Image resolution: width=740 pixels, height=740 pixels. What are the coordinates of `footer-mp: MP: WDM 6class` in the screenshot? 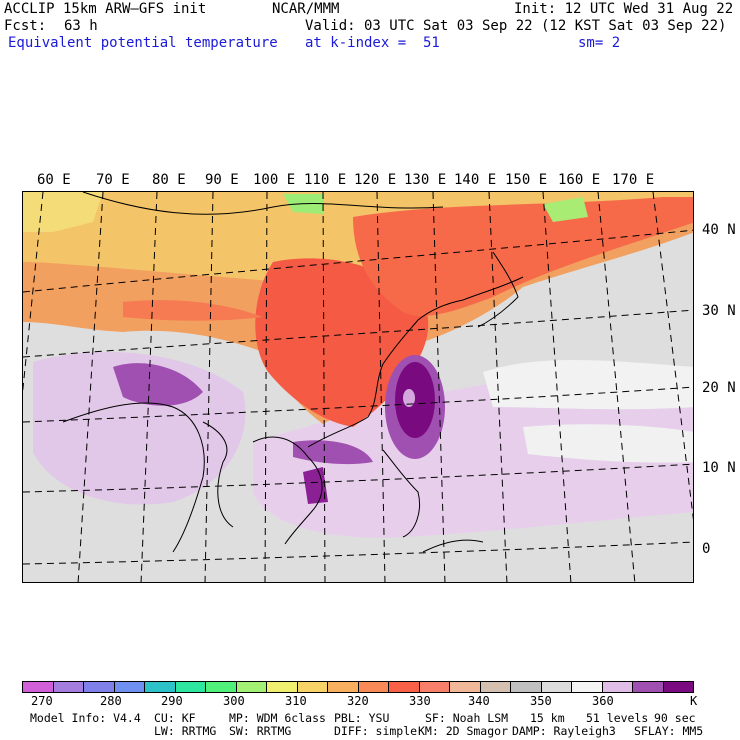 It's located at (277, 718).